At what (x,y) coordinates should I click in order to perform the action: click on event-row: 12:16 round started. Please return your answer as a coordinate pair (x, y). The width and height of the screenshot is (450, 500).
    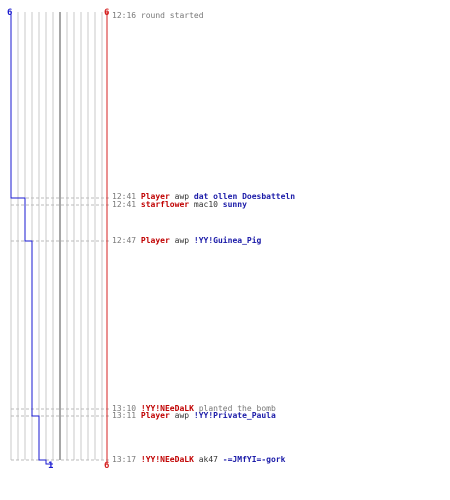
    Looking at the image, I should click on (158, 16).